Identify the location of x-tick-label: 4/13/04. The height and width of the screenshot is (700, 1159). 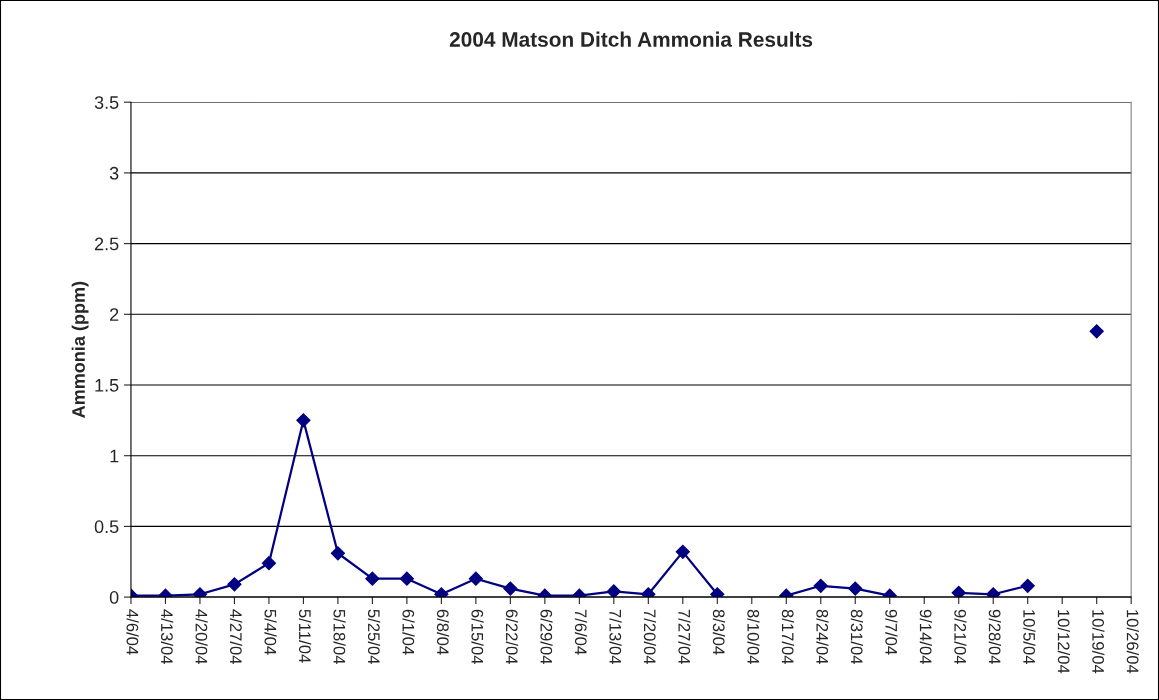
(167, 637).